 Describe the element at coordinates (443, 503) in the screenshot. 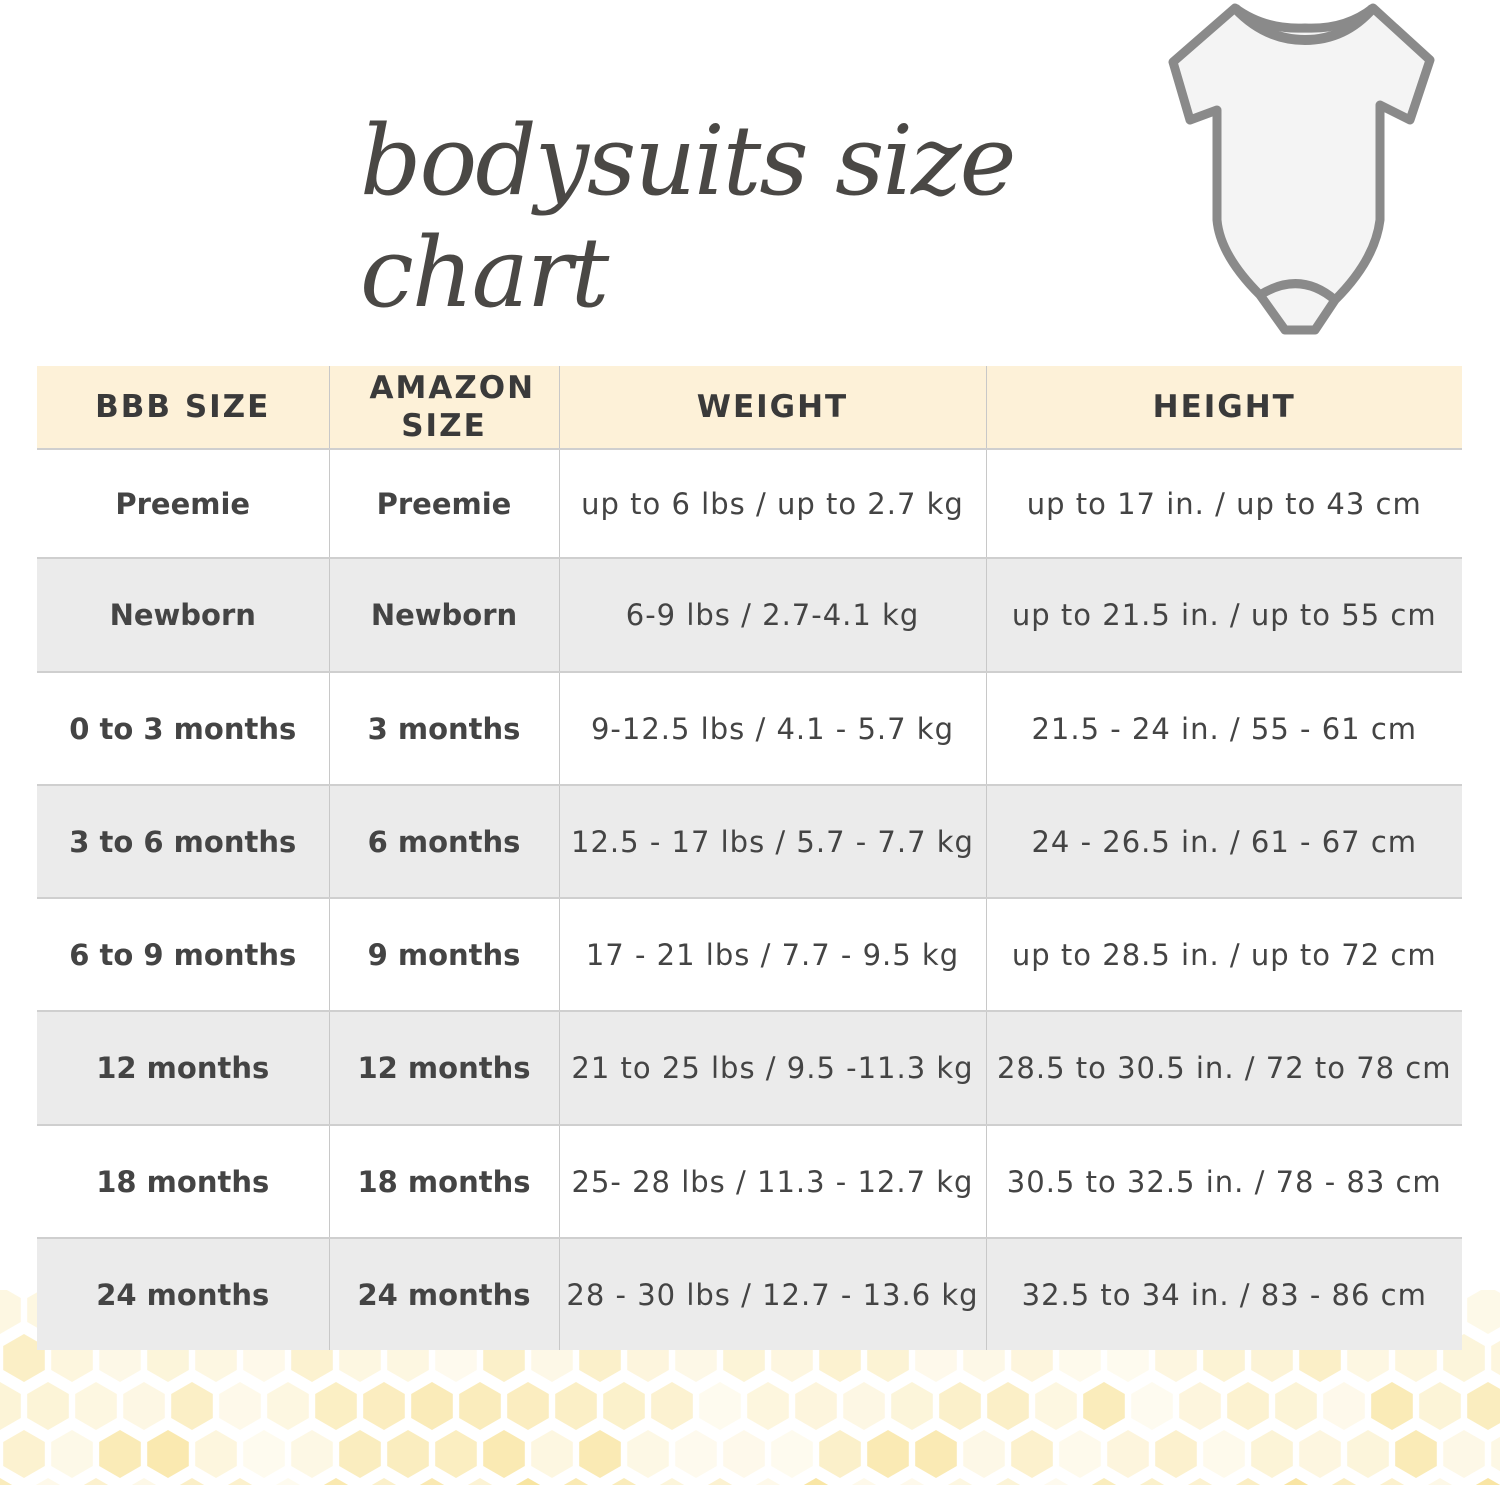

I see `amazon-size-cell: Preemie` at that location.